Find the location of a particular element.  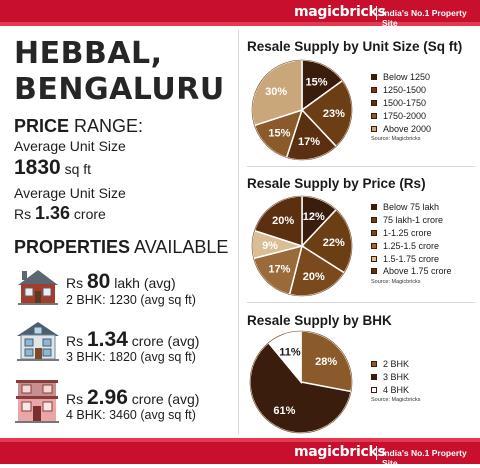

legend-item-1-2: 1-1.25 crore is located at coordinates (411, 233).